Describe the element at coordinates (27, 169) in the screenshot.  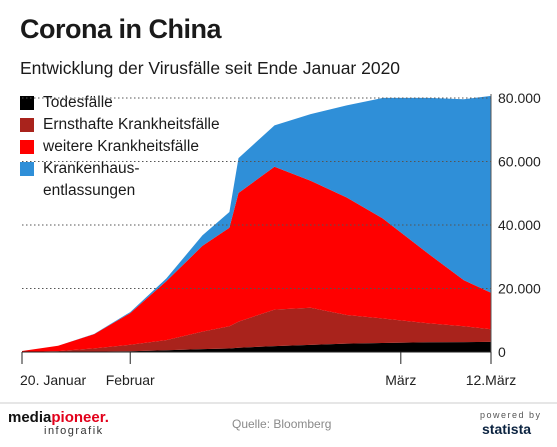
I see `legend-swatch-discharged` at that location.